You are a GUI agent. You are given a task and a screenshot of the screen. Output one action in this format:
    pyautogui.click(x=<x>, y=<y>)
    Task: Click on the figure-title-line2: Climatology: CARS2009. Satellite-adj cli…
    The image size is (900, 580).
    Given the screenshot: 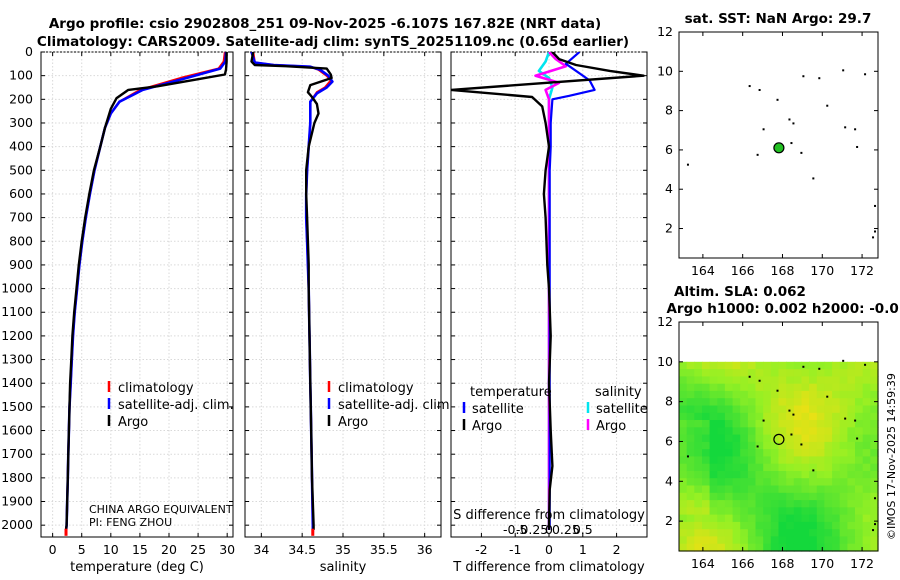 What is the action you would take?
    pyautogui.click(x=333, y=42)
    